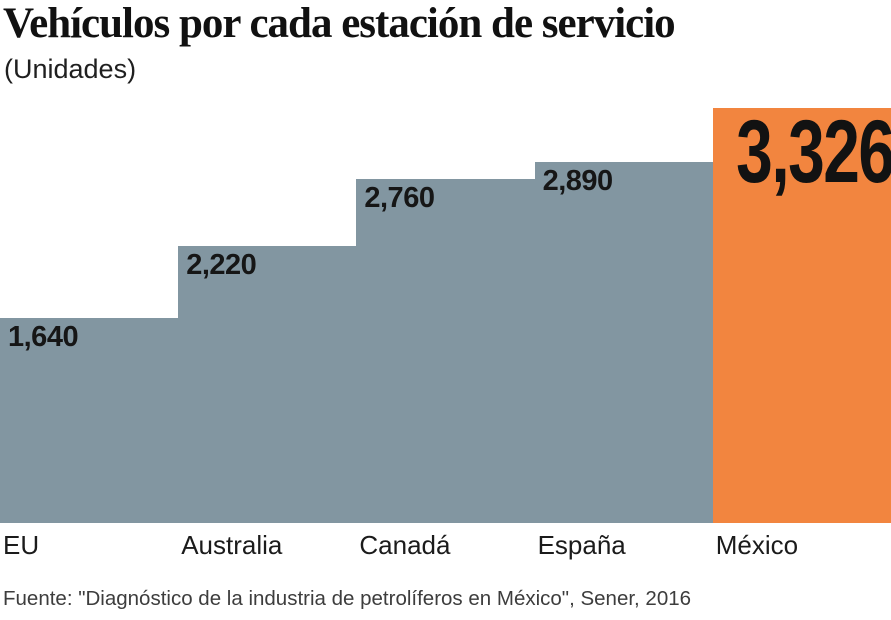  Describe the element at coordinates (405, 545) in the screenshot. I see `x-axis-label-canada: Canadá` at that location.